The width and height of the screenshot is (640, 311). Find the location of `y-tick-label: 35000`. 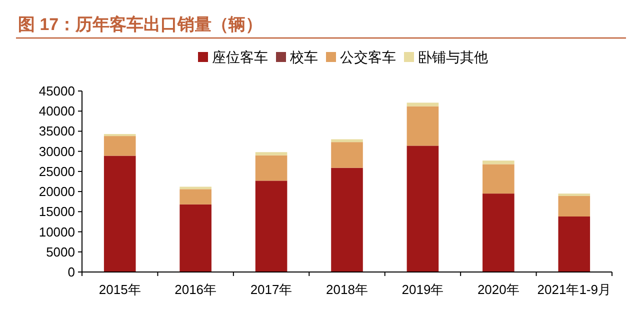

y-tick-label: 35000 is located at coordinates (56, 131).